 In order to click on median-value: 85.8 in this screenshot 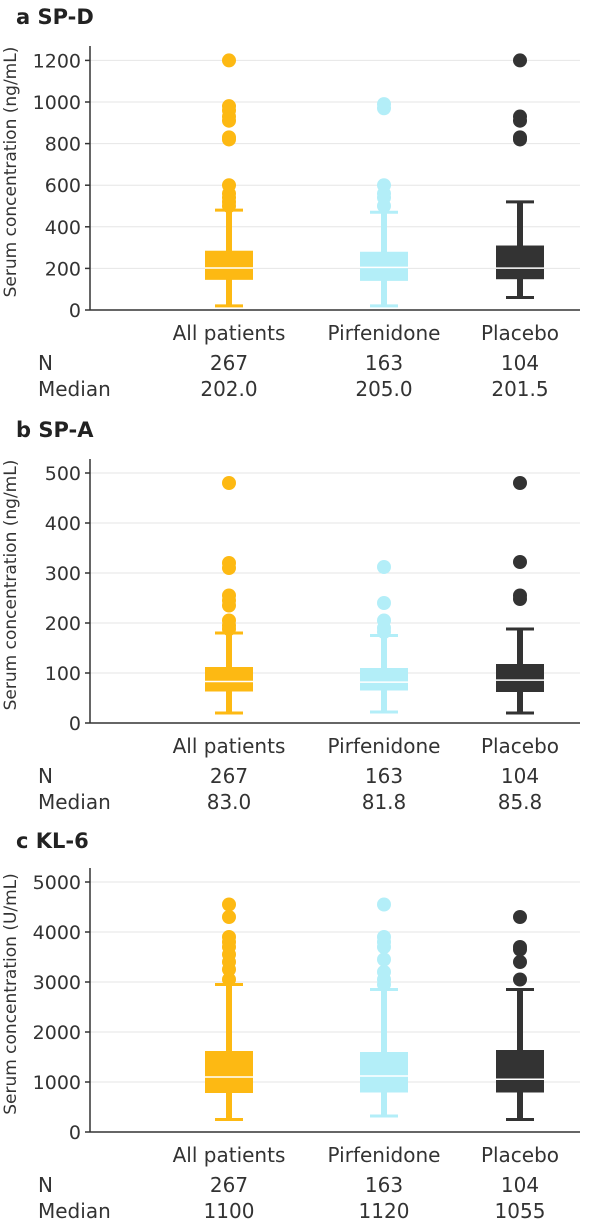, I will do `click(520, 802)`.